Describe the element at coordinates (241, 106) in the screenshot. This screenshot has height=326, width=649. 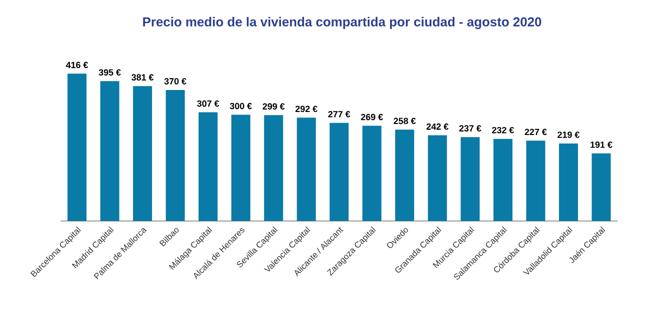
I see `data-label: 300 €` at that location.